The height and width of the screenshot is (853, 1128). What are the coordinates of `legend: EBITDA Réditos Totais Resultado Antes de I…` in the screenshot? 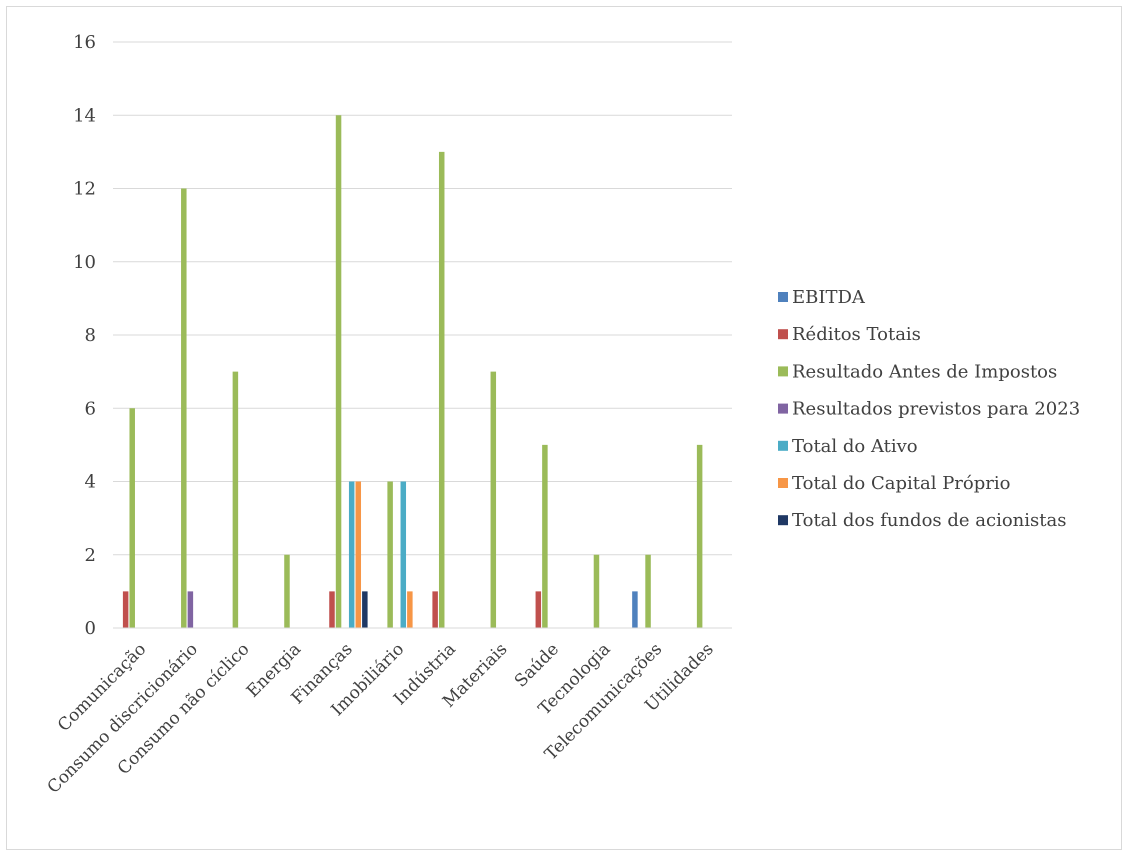 It's located at (929, 409).